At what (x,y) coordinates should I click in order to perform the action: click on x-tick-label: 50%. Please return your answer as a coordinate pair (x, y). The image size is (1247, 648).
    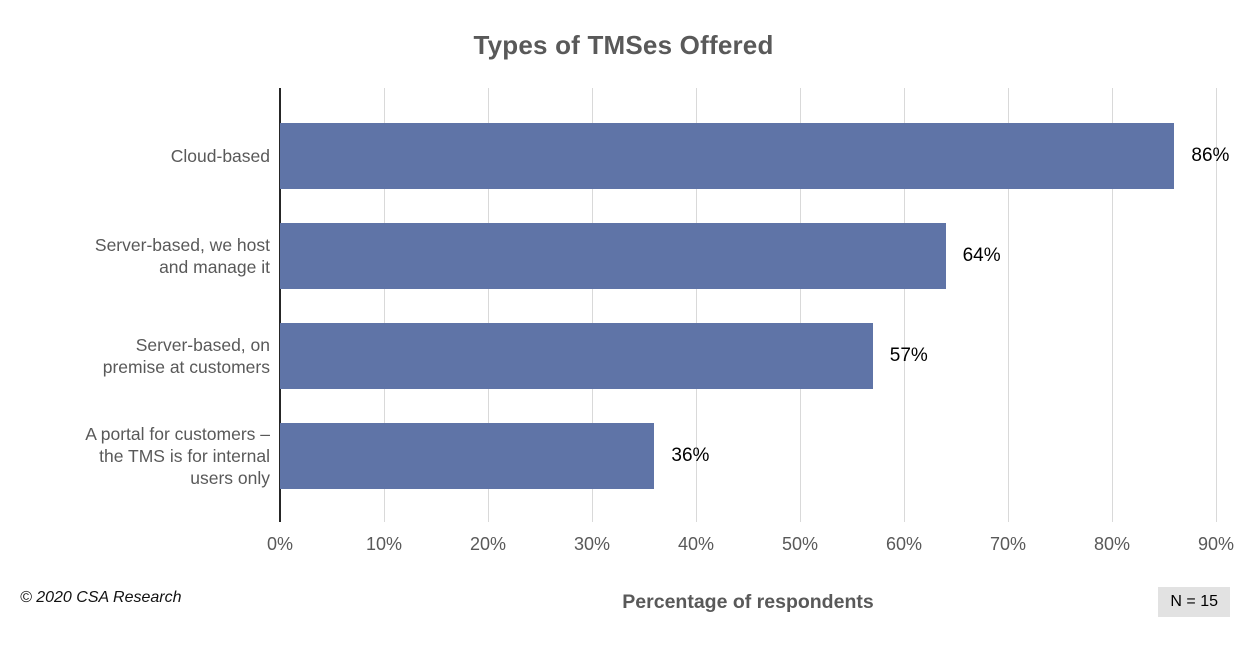
    Looking at the image, I should click on (800, 544).